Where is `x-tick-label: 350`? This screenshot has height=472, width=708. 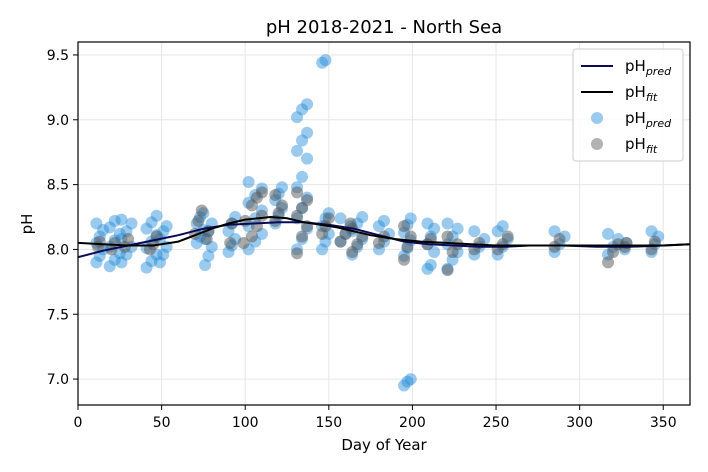 x-tick-label: 350 is located at coordinates (663, 423).